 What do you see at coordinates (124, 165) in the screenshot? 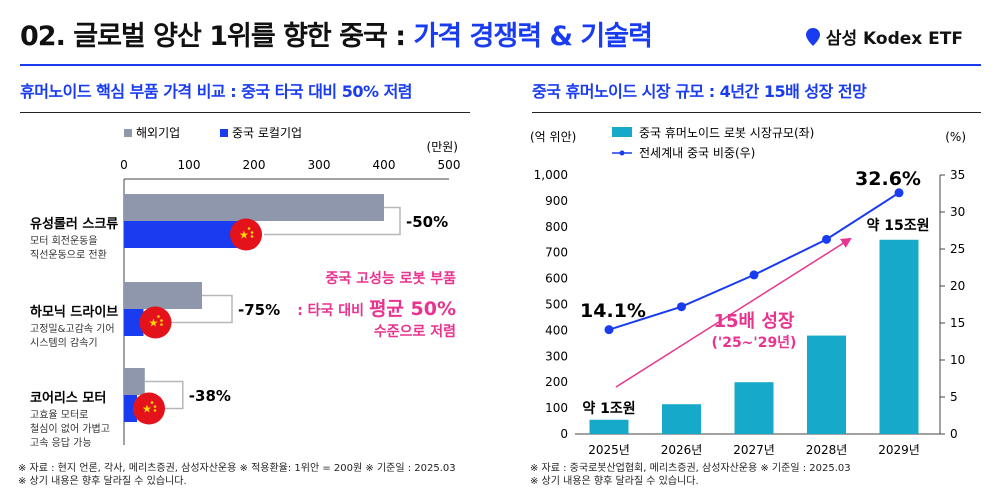
I see `x-tick-label: 0` at bounding box center [124, 165].